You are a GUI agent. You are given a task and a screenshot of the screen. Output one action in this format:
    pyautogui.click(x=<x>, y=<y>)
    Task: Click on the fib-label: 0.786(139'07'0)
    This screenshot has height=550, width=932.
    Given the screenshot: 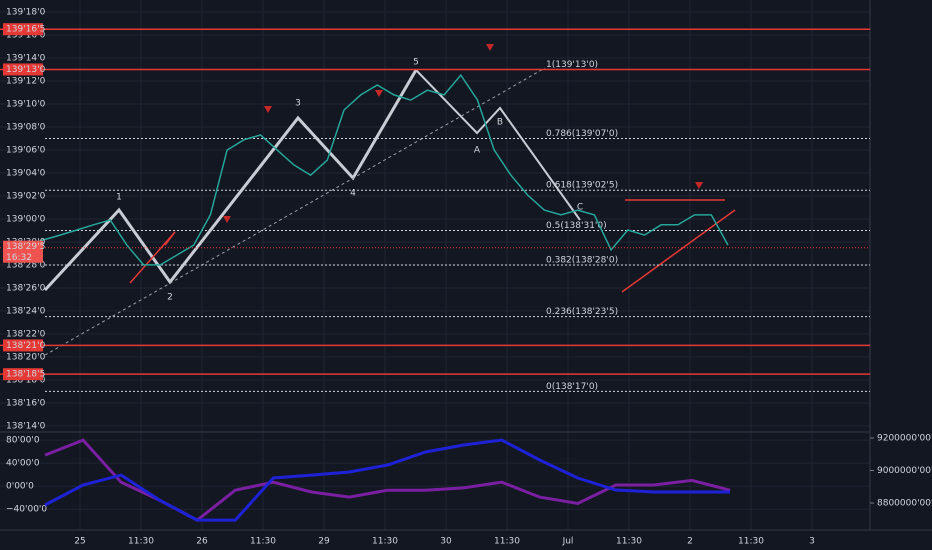 What is the action you would take?
    pyautogui.click(x=582, y=134)
    